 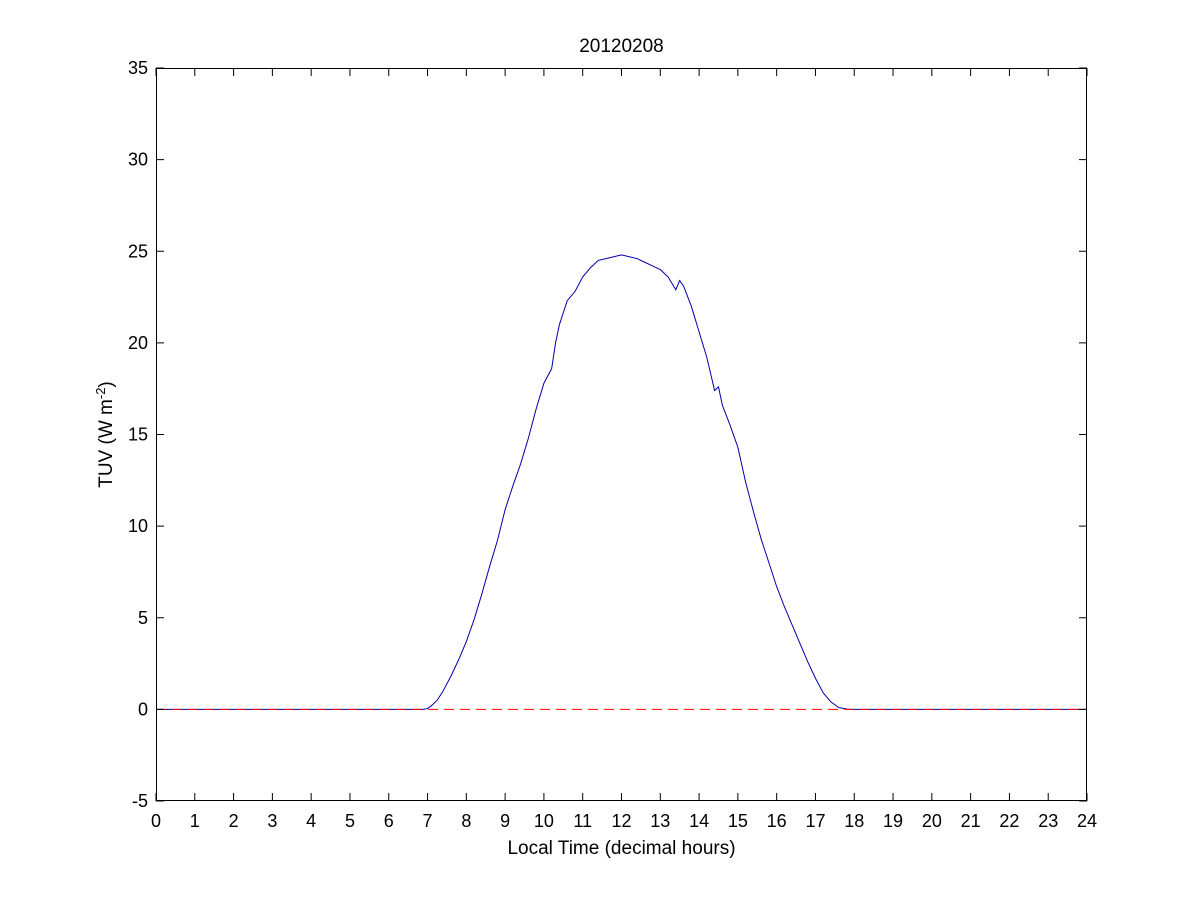 What do you see at coordinates (1009, 821) in the screenshot?
I see `x-tick-label: 22` at bounding box center [1009, 821].